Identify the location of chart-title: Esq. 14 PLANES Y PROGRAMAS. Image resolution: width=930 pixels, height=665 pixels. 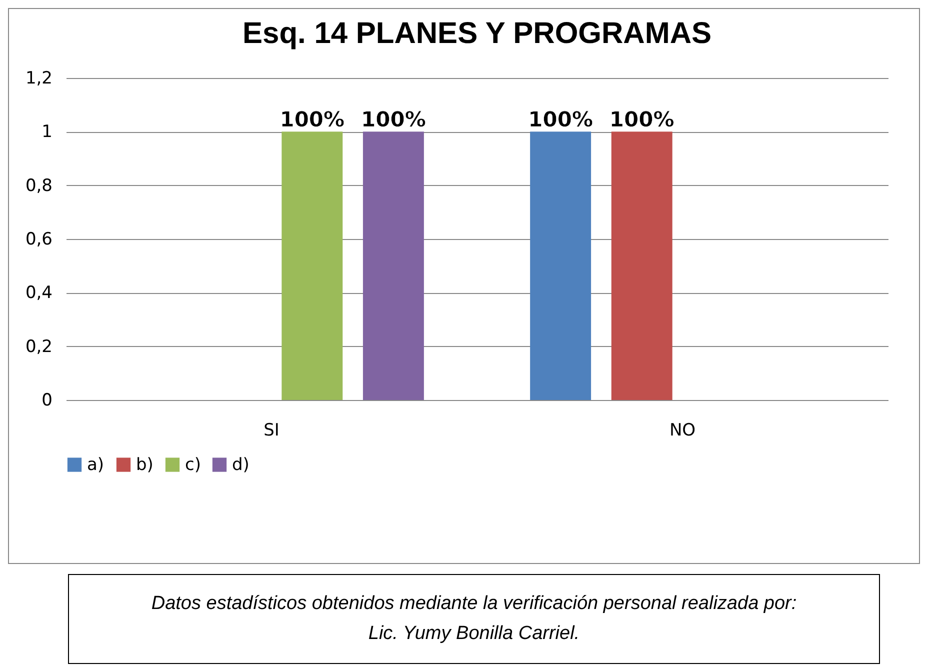
(477, 33).